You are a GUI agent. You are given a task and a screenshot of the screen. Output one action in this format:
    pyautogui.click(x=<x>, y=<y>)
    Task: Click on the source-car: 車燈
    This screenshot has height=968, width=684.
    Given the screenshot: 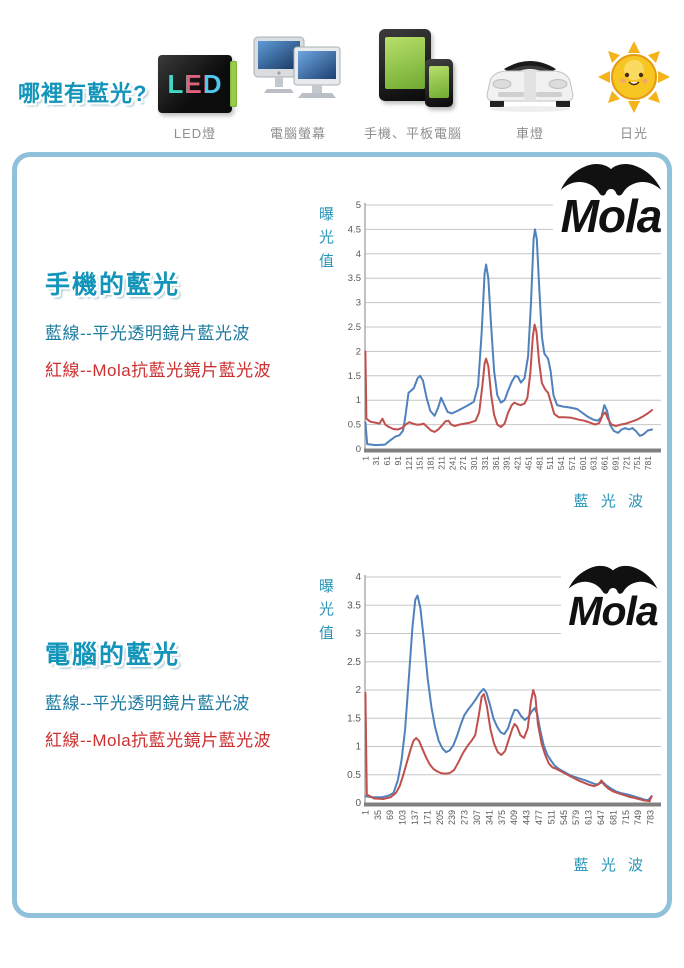 What is the action you would take?
    pyautogui.click(x=530, y=75)
    